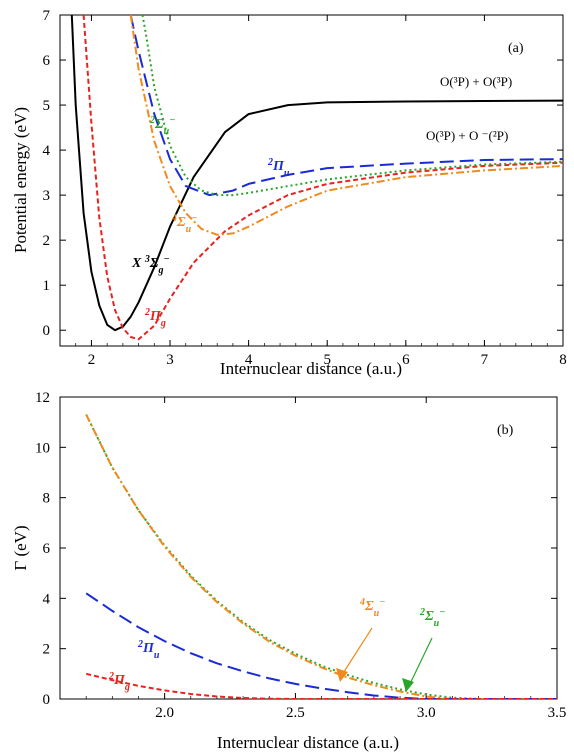  I want to click on panel-a-ytick-label: 1, so click(47, 286).